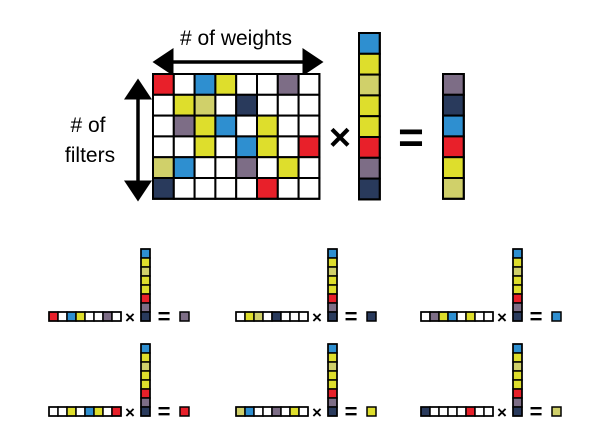  What do you see at coordinates (340, 138) in the screenshot?
I see `times-symbol: ×` at bounding box center [340, 138].